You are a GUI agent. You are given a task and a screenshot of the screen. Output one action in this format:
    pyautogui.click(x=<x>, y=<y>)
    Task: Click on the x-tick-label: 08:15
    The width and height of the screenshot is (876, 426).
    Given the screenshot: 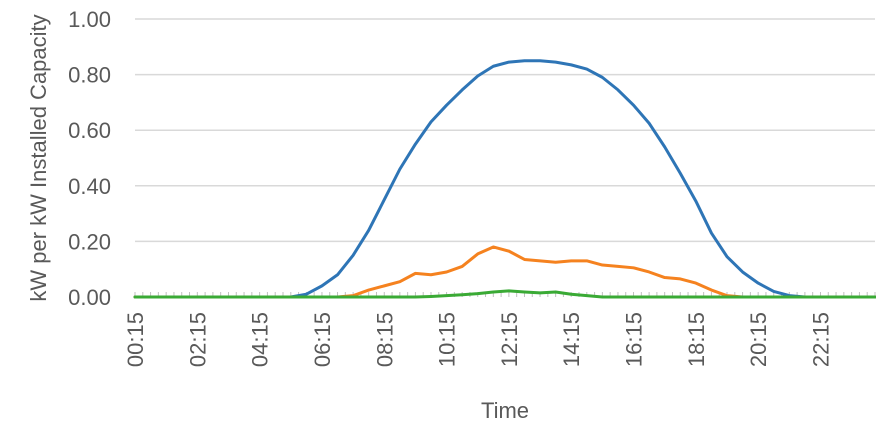 What is the action you would take?
    pyautogui.click(x=384, y=339)
    